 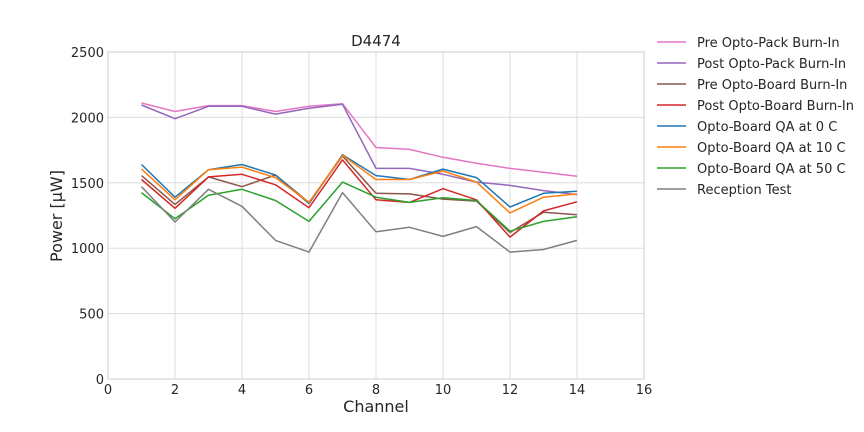 I want to click on legend-label: Opto-Board QA at 0 C, so click(x=767, y=127).